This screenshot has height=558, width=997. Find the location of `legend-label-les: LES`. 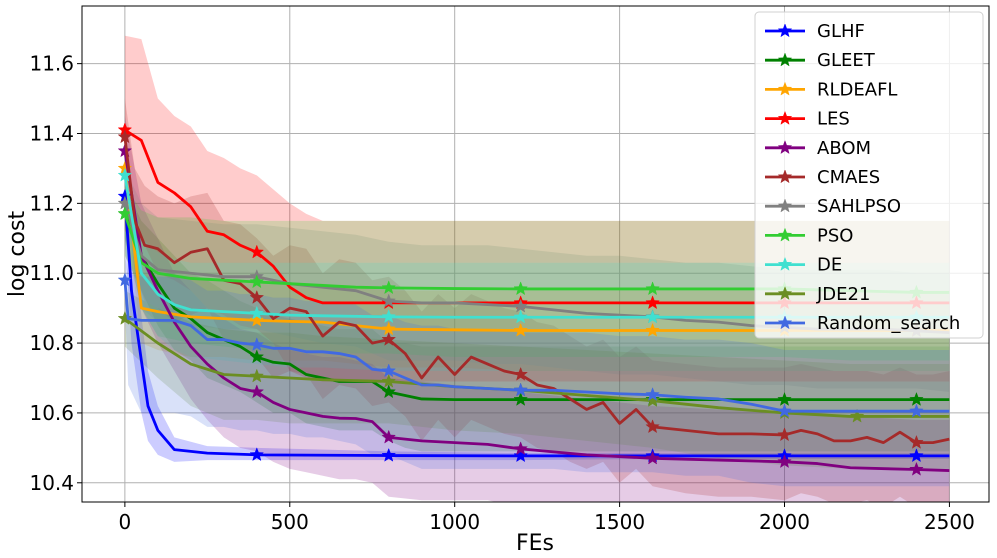

legend-label-les: LES is located at coordinates (833, 119).